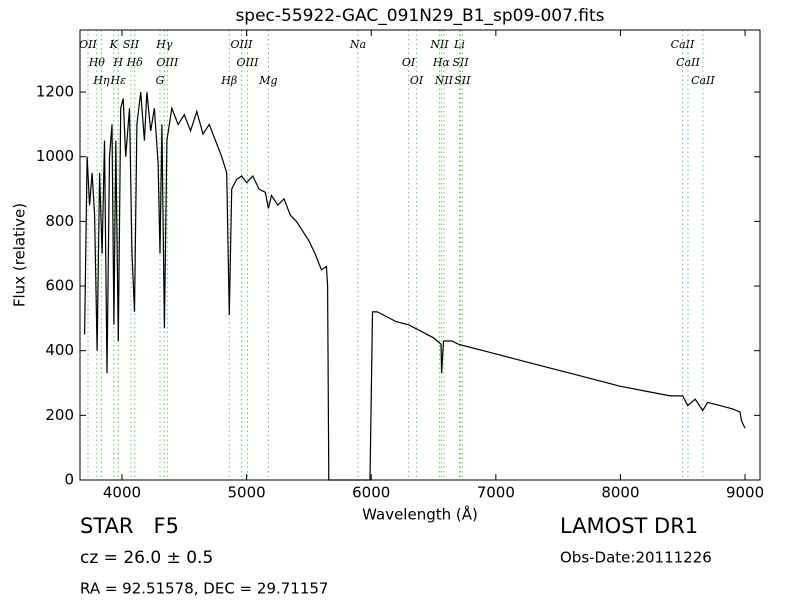 This screenshot has height=600, width=800. What do you see at coordinates (59, 286) in the screenshot?
I see `y-tick-label: 600` at bounding box center [59, 286].